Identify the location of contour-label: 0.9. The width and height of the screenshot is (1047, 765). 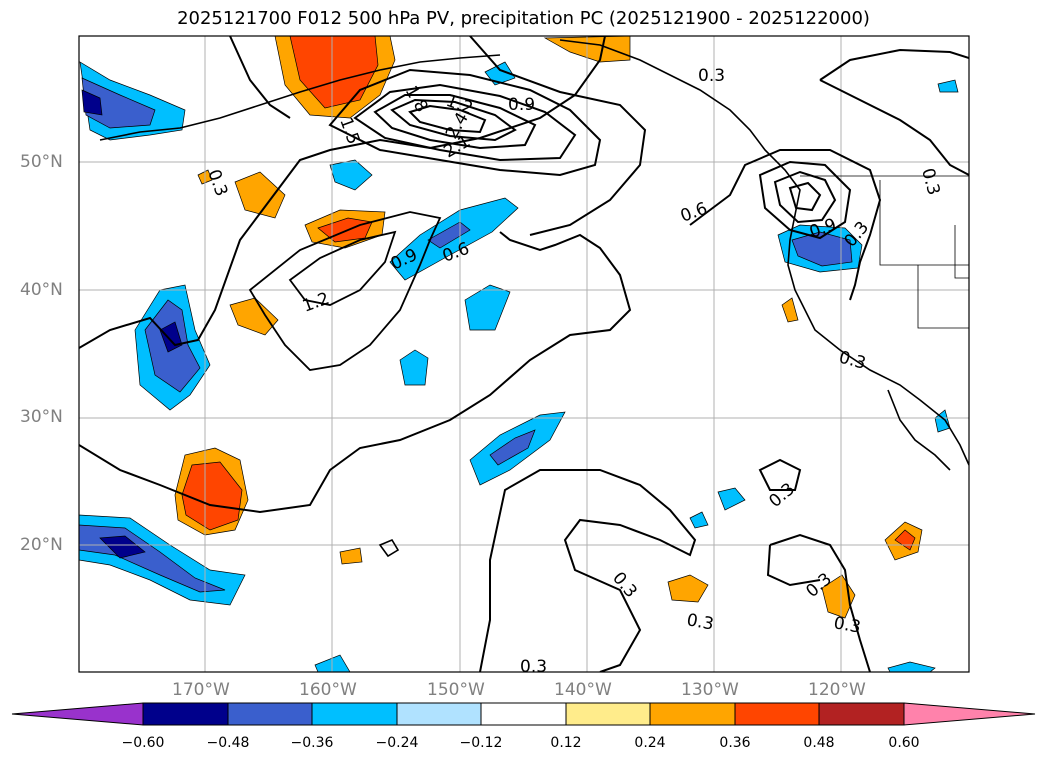
(521, 105).